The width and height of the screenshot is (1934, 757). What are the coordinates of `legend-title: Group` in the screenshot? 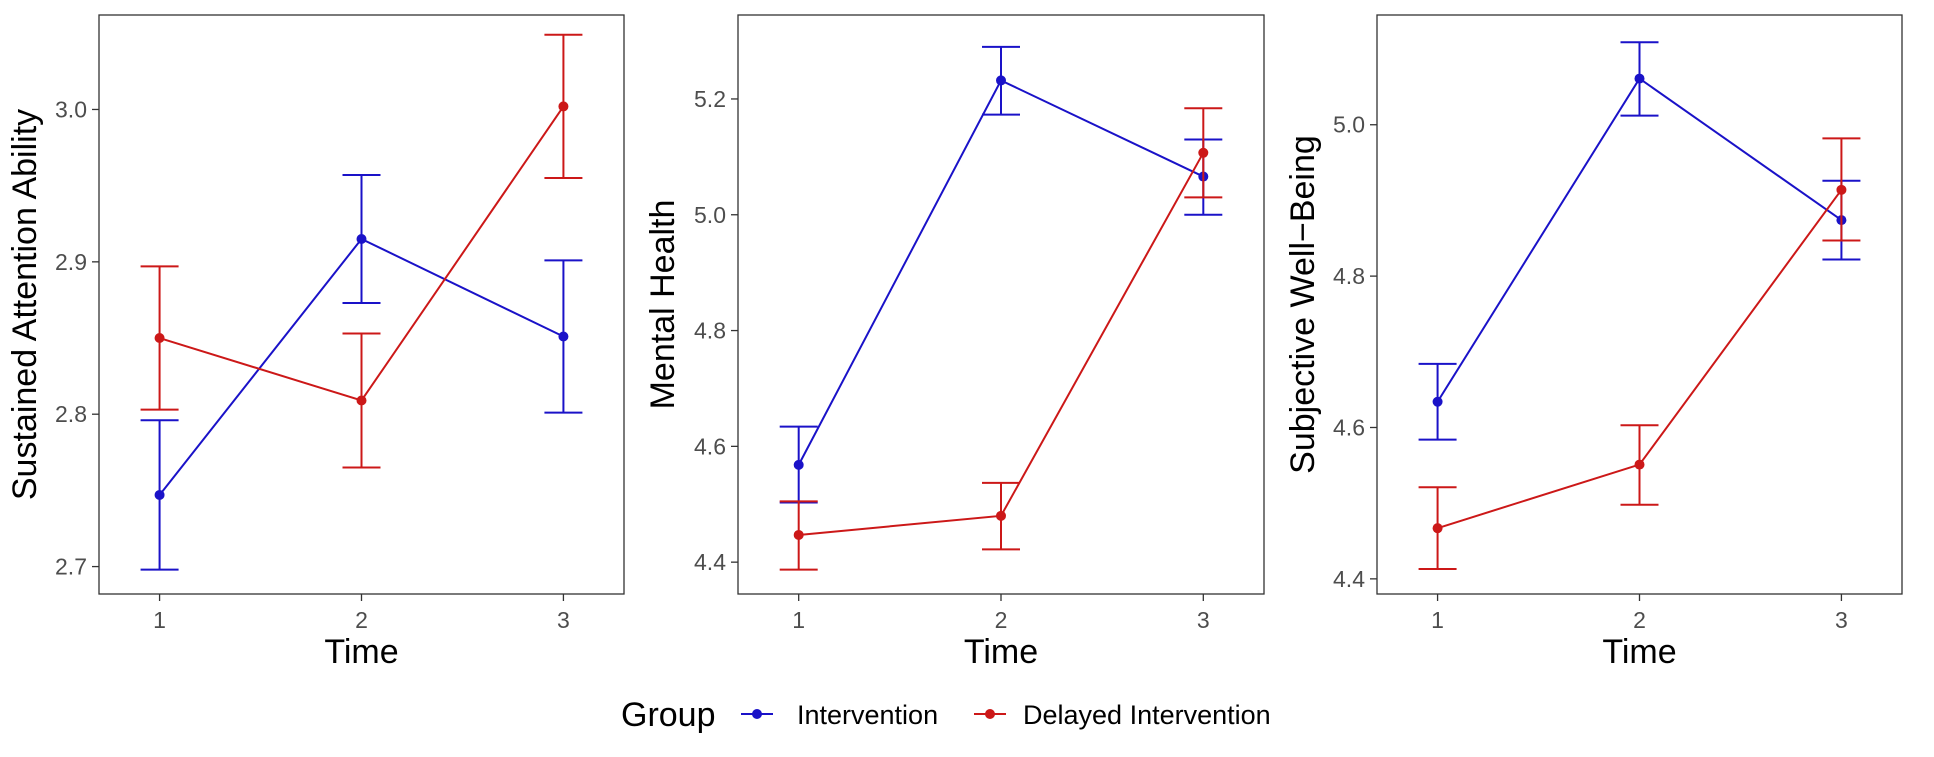 It's located at (668, 715).